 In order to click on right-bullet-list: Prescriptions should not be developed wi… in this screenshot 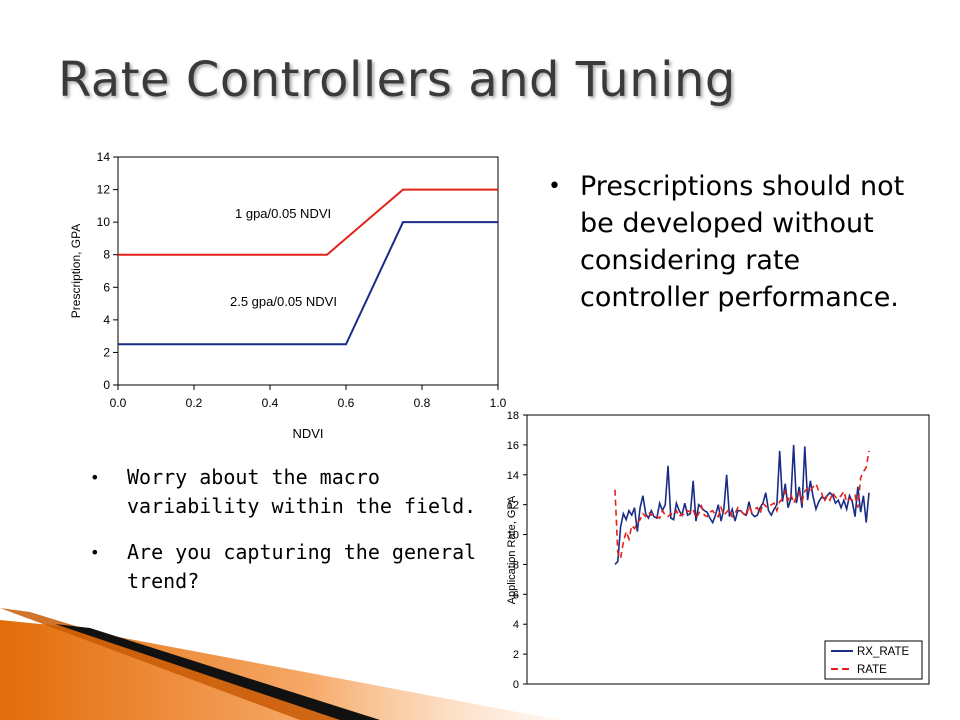, I will do `click(738, 242)`.